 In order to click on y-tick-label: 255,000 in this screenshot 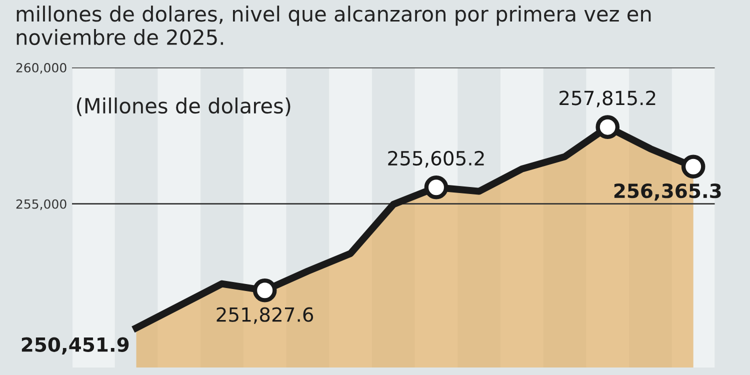, I will do `click(41, 204)`.